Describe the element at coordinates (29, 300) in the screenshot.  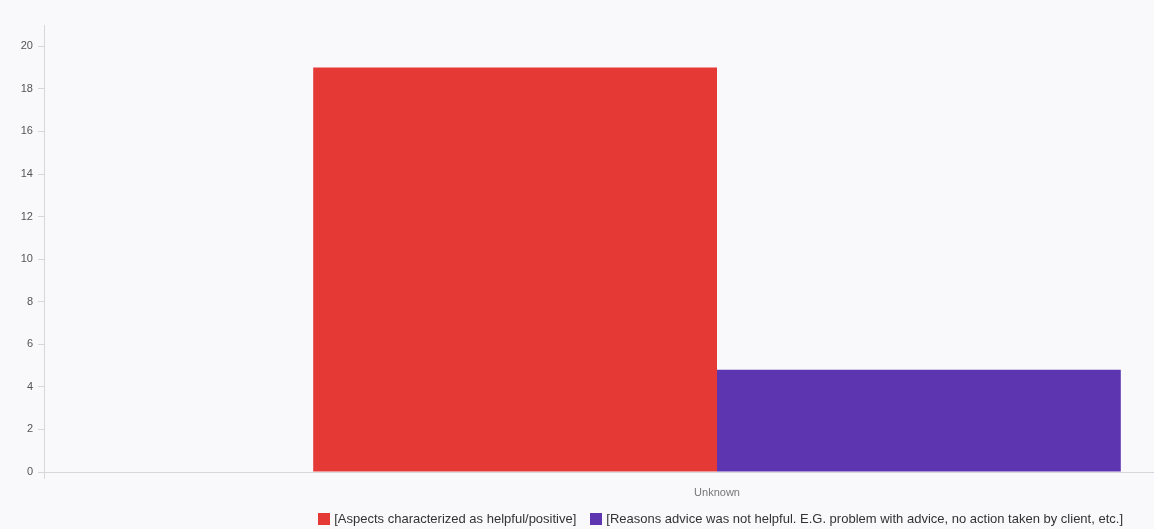
I see `y-tick-label: 8` at that location.